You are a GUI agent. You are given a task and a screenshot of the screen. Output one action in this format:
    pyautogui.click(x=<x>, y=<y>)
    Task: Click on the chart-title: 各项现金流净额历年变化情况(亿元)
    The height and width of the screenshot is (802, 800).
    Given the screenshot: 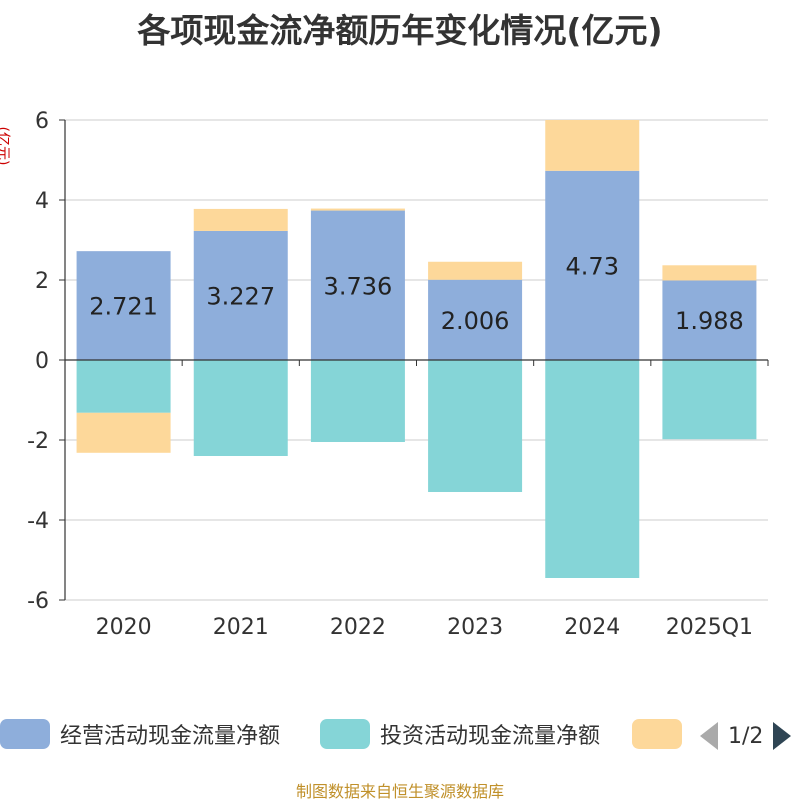 What is the action you would take?
    pyautogui.click(x=400, y=30)
    